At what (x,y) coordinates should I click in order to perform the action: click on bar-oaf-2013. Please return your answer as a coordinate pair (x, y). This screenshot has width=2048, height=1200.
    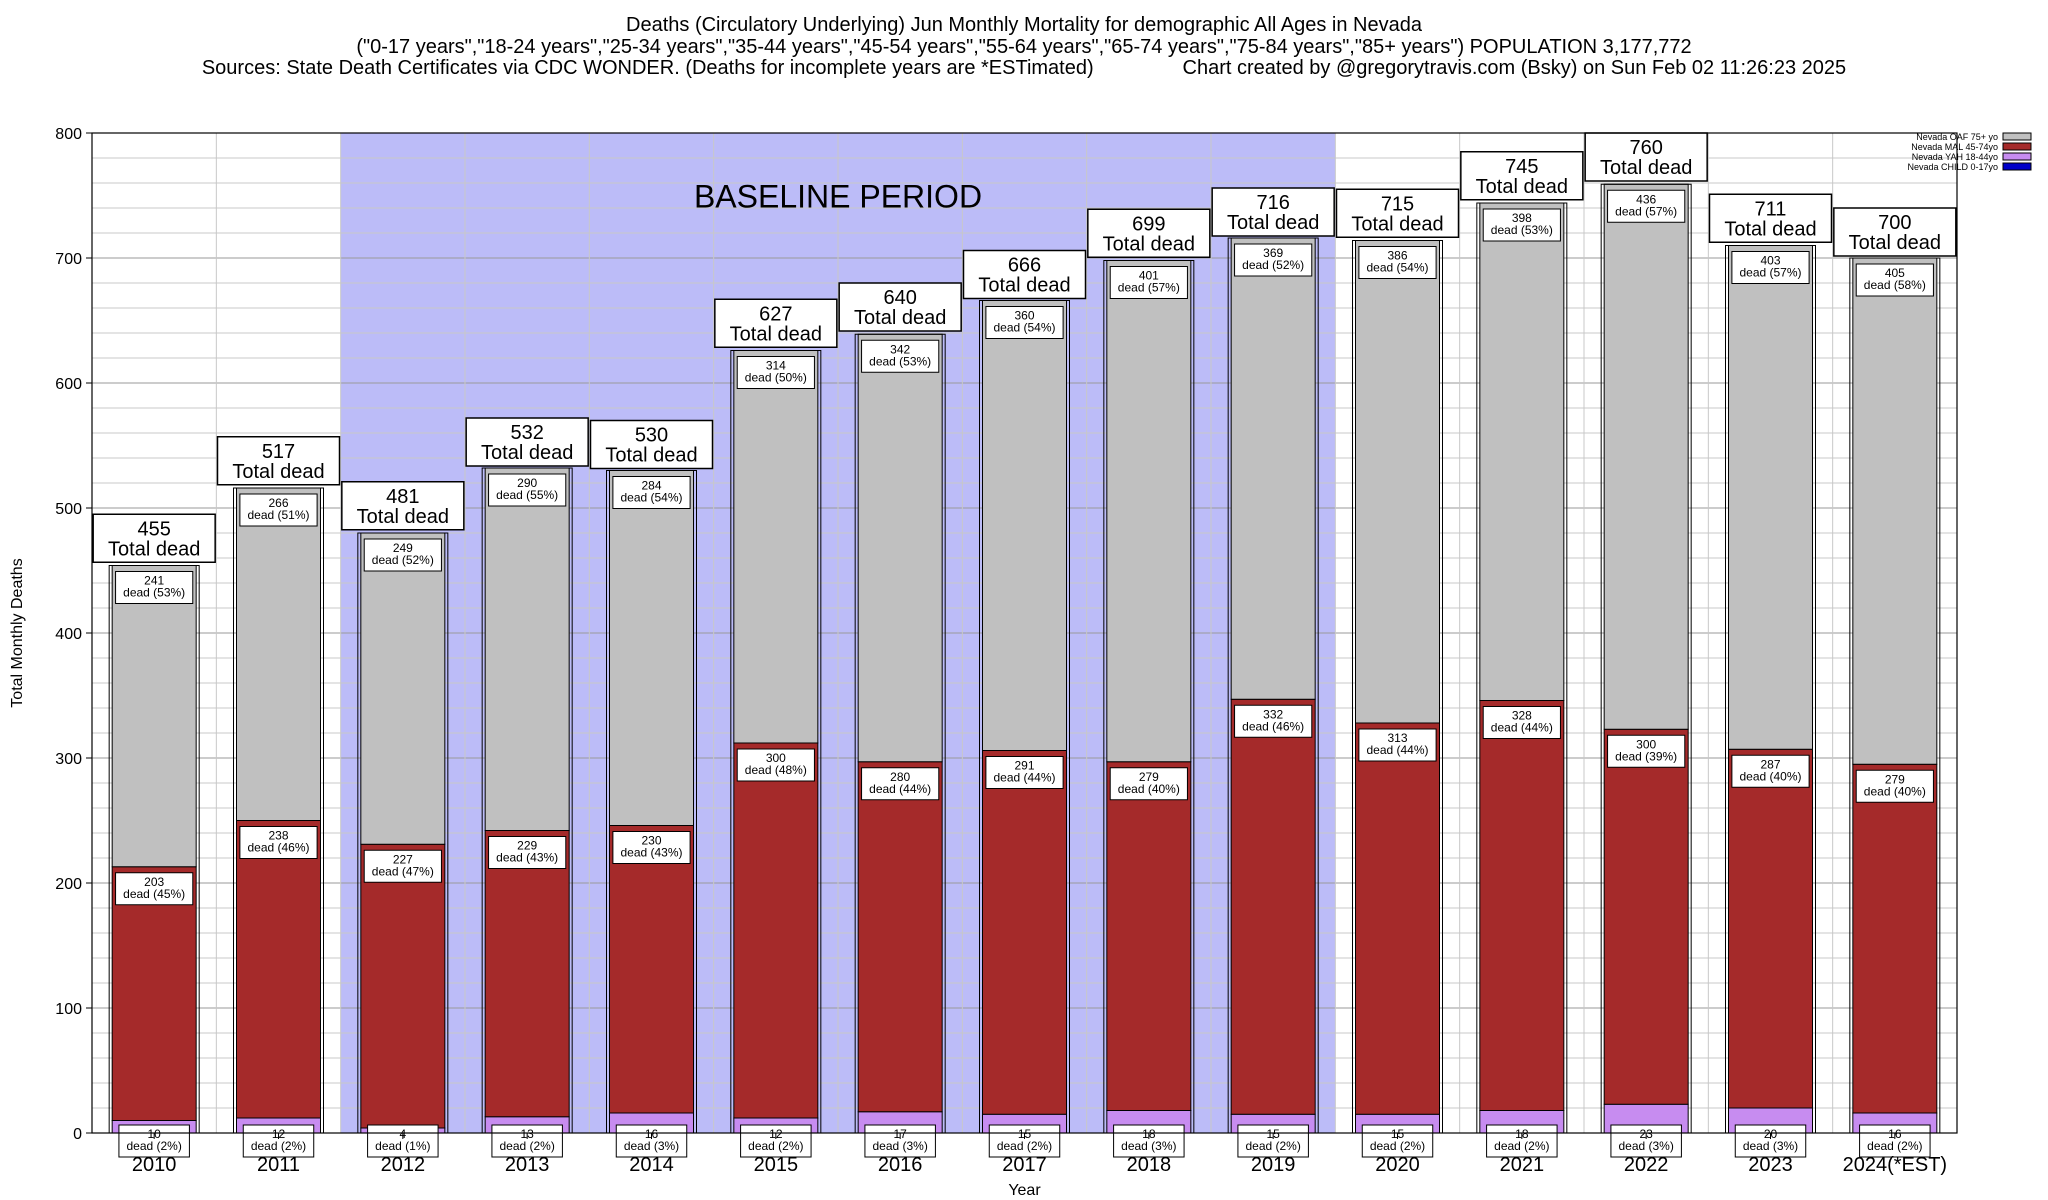
    Looking at the image, I should click on (527, 649).